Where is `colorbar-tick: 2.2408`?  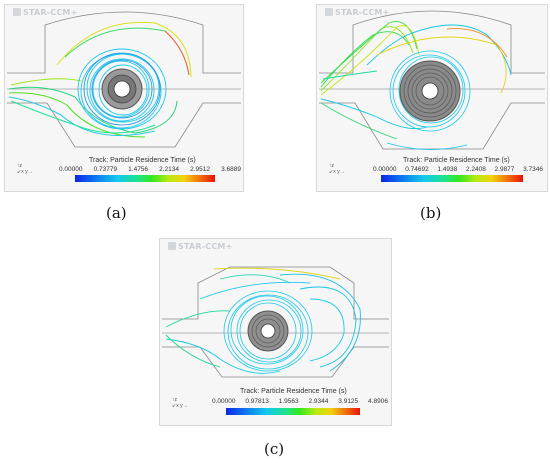 colorbar-tick: 2.2408 is located at coordinates (475, 169).